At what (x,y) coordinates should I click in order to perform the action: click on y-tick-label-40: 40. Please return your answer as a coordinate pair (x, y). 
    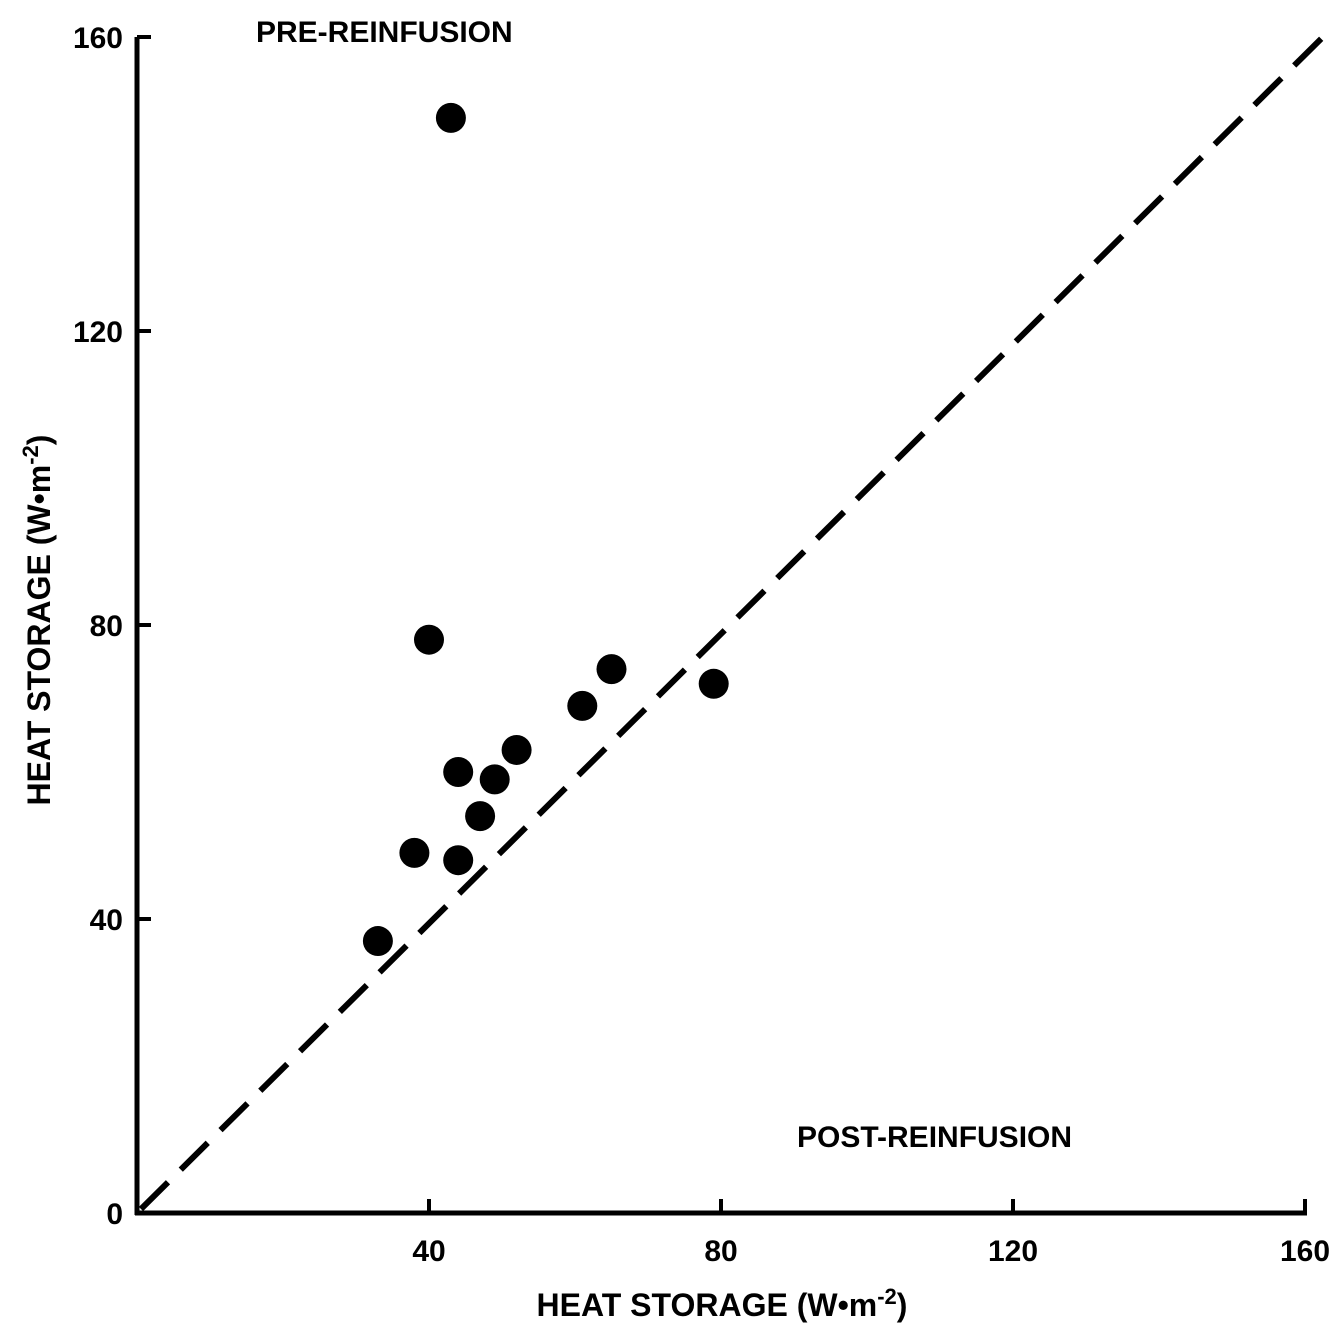
    Looking at the image, I should click on (106, 920).